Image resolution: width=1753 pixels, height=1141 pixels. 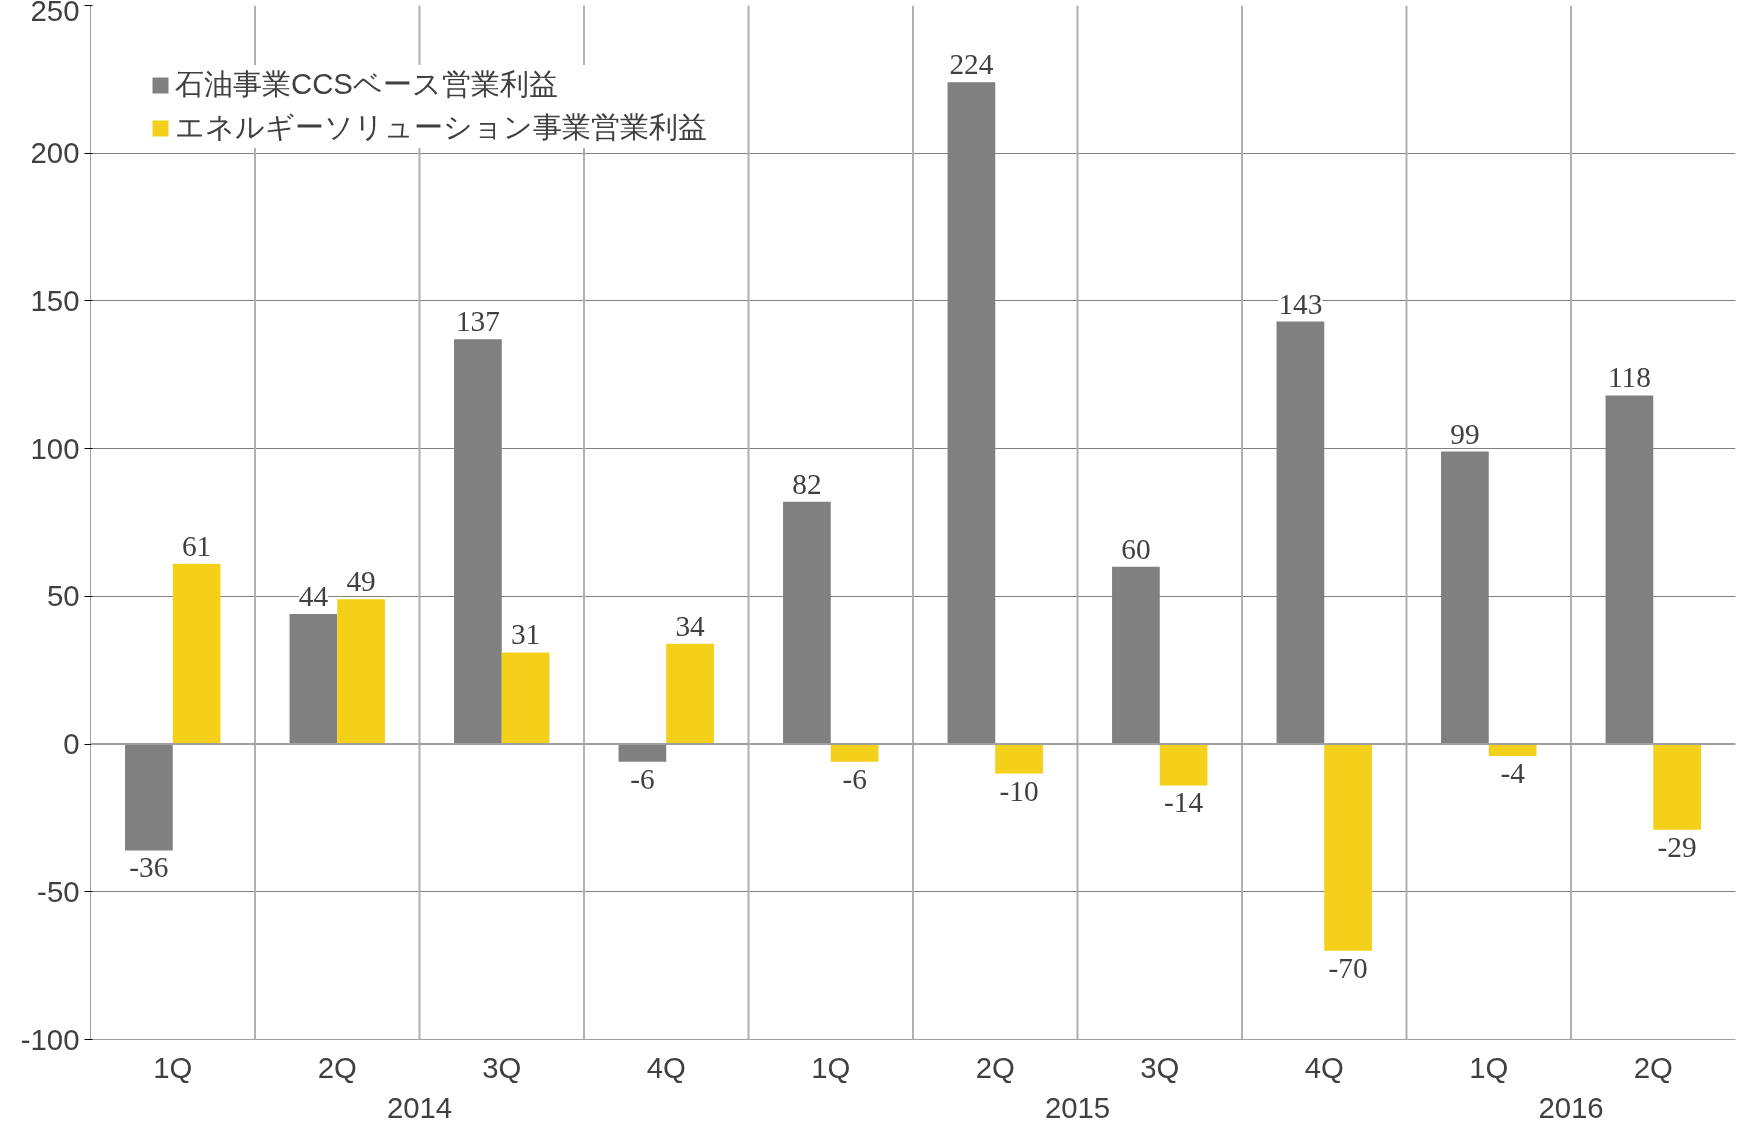 What do you see at coordinates (313, 596) in the screenshot?
I see `data-label: 44` at bounding box center [313, 596].